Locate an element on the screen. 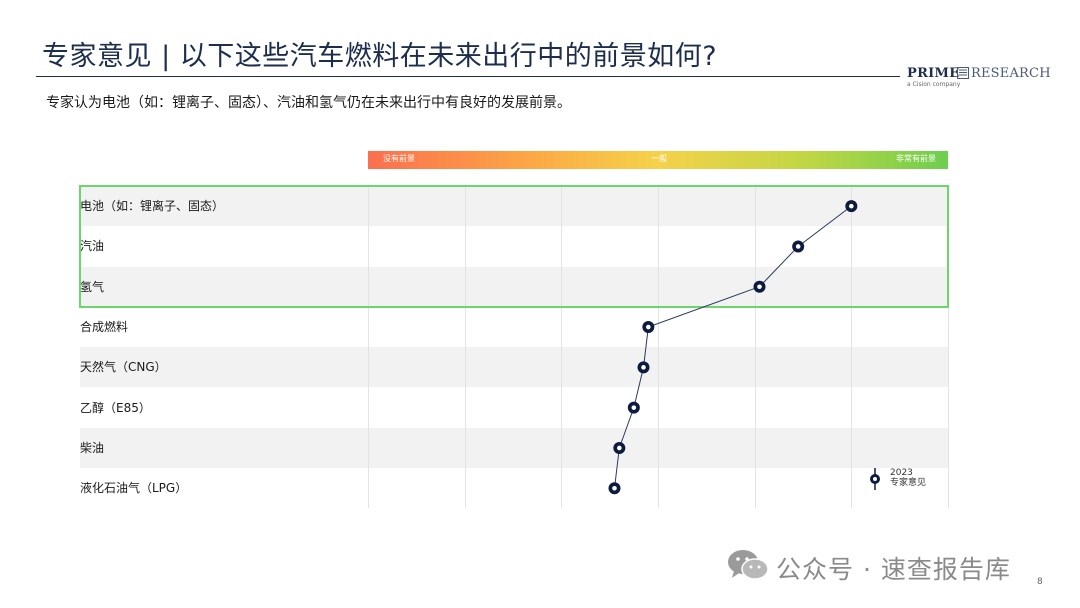  category-label: 天然气（CNG） is located at coordinates (123, 367).